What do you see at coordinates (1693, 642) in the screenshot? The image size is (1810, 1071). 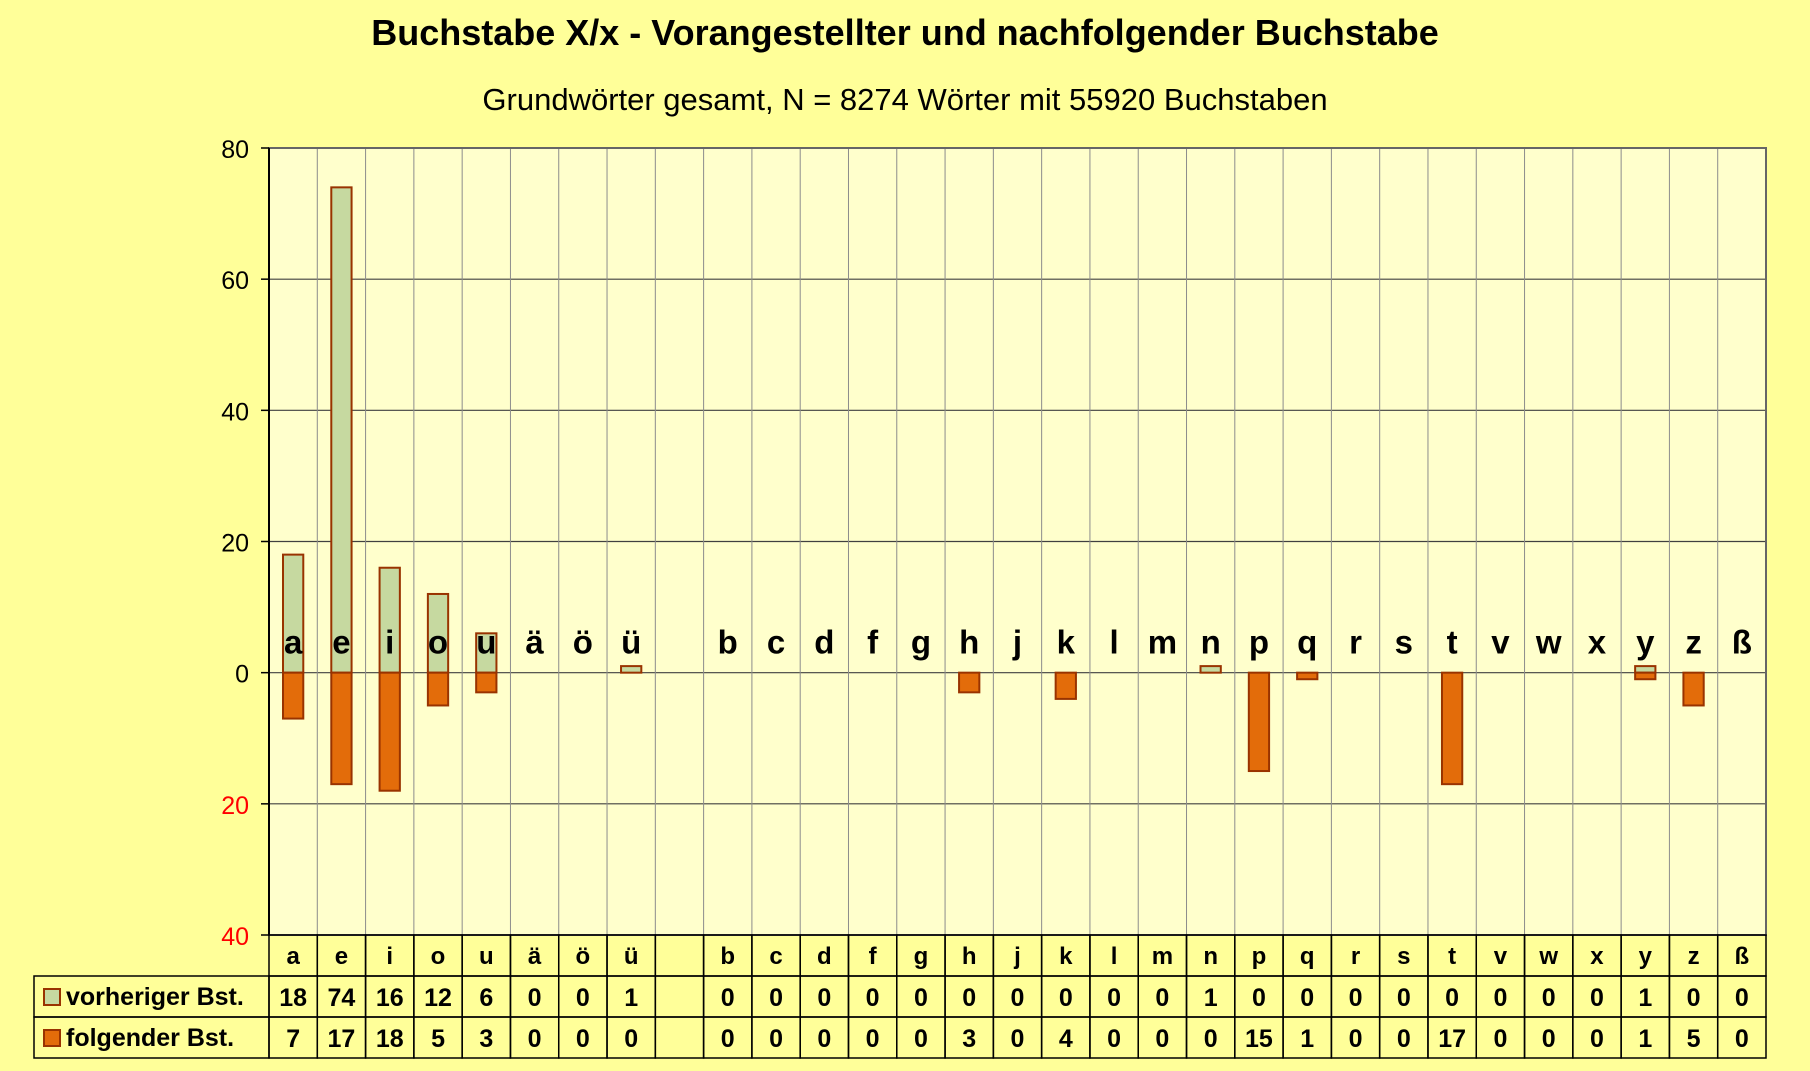 I see `category-label-z: z` at bounding box center [1693, 642].